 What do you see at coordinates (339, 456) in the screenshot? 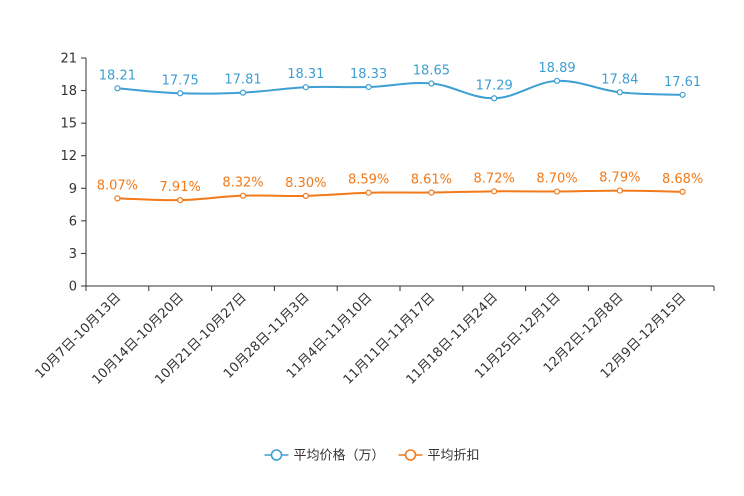
I see `legend-label: 平均价格（万）` at bounding box center [339, 456].